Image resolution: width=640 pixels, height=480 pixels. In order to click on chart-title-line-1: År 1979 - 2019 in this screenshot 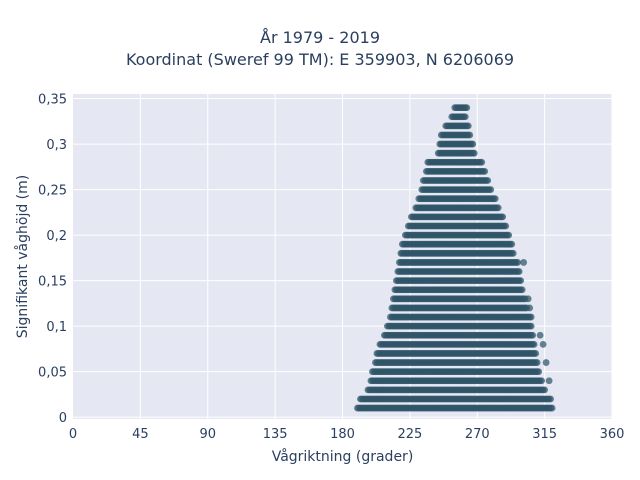, I will do `click(320, 37)`.